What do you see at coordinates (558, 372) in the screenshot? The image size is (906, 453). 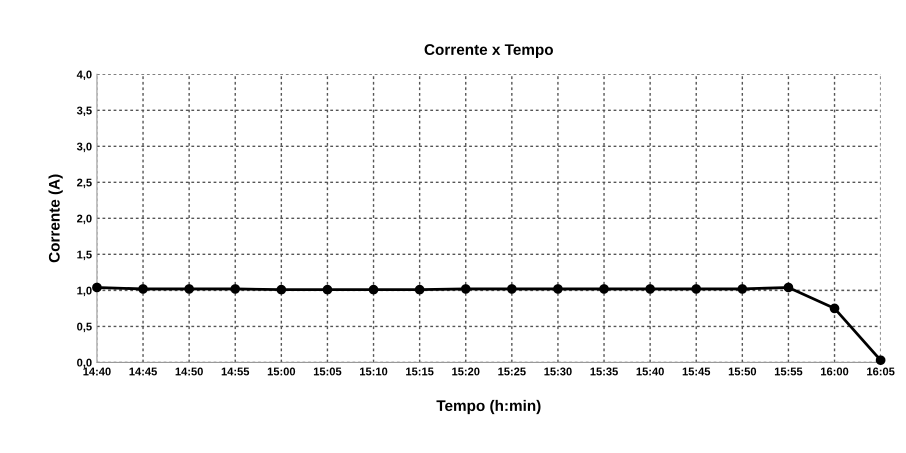 I see `x-tick-label: 15:30` at bounding box center [558, 372].